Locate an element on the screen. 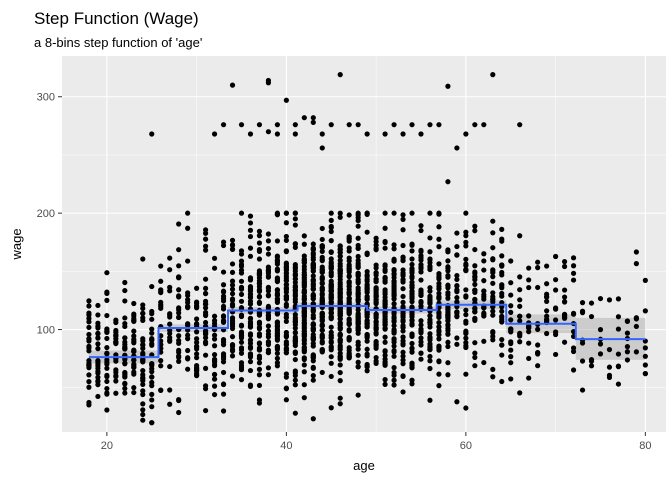 Image resolution: width=672 pixels, height=480 pixels. x-tick-label: 40 is located at coordinates (286, 446).